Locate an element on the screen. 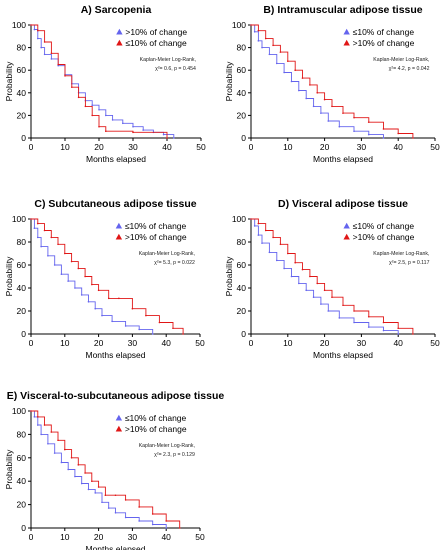 This screenshot has height=550, width=441. annotation-text: χ²= 4.2, p = 0.042 is located at coordinates (409, 69).